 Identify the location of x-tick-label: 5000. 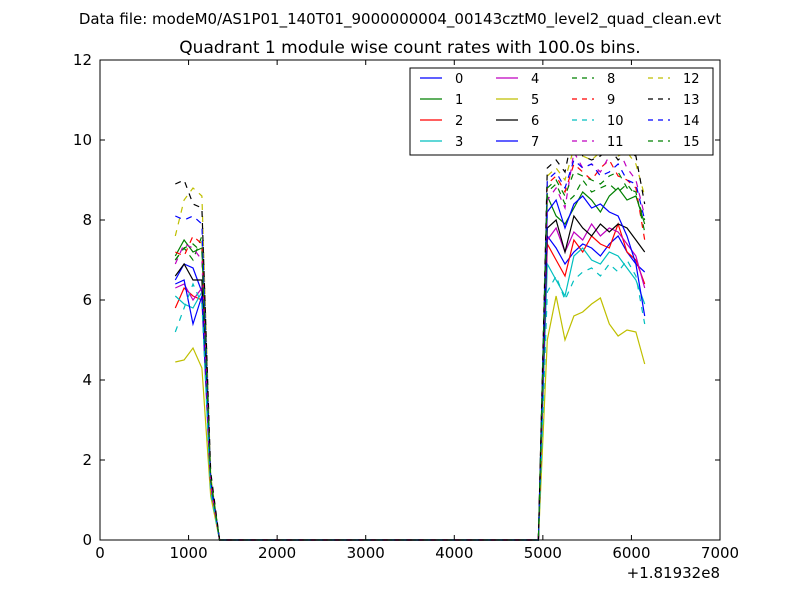
(543, 553).